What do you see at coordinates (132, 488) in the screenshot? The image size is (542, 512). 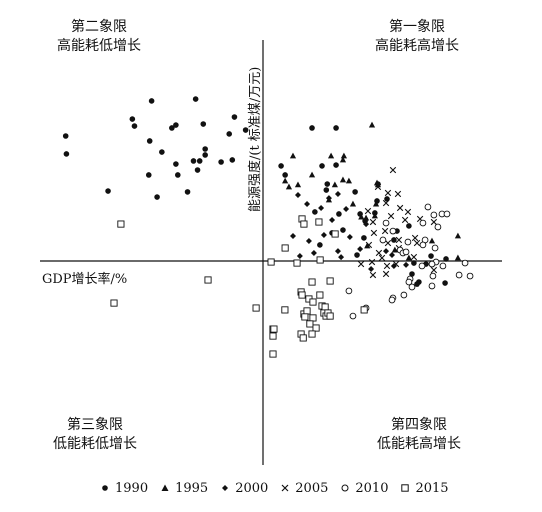 I see `legend-label-1990: 1990` at bounding box center [132, 488].